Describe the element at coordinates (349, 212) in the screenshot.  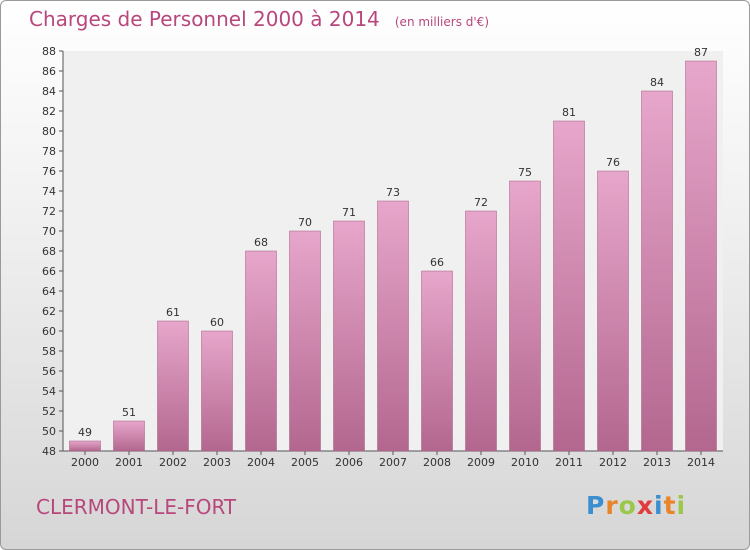
I see `bar-label-2006: 71` at that location.